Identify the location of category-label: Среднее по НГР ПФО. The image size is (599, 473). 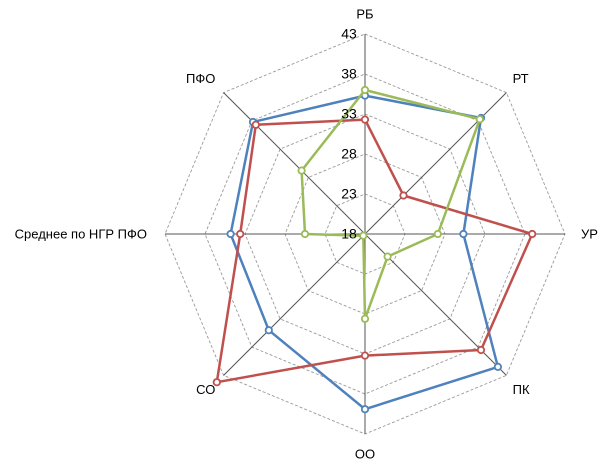
(81, 234).